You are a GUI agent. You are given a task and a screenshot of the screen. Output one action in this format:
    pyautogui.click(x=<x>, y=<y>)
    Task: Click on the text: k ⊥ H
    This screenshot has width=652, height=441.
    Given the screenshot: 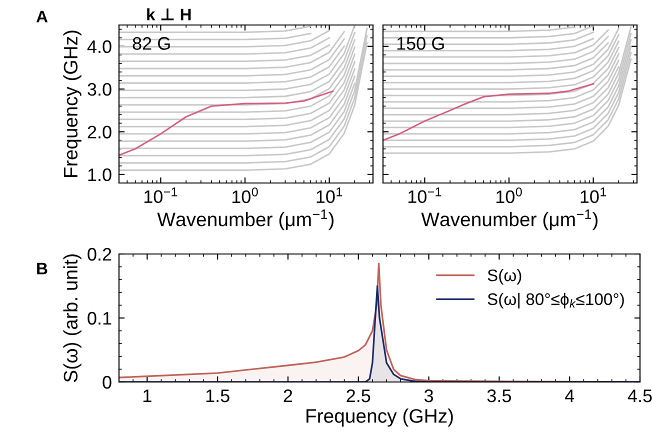 What is the action you would take?
    pyautogui.click(x=169, y=14)
    